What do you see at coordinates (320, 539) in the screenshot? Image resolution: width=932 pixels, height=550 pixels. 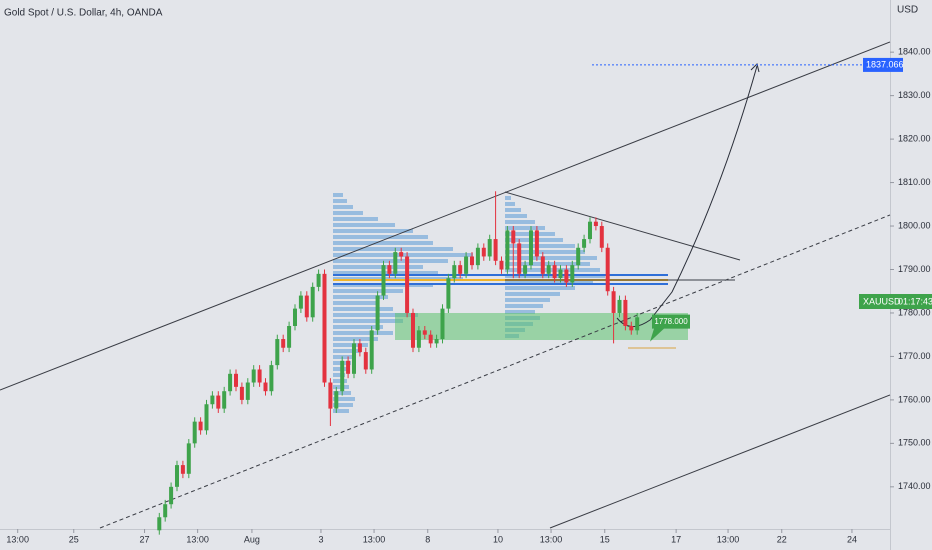 I see `x-tick-label: 3` at bounding box center [320, 539].